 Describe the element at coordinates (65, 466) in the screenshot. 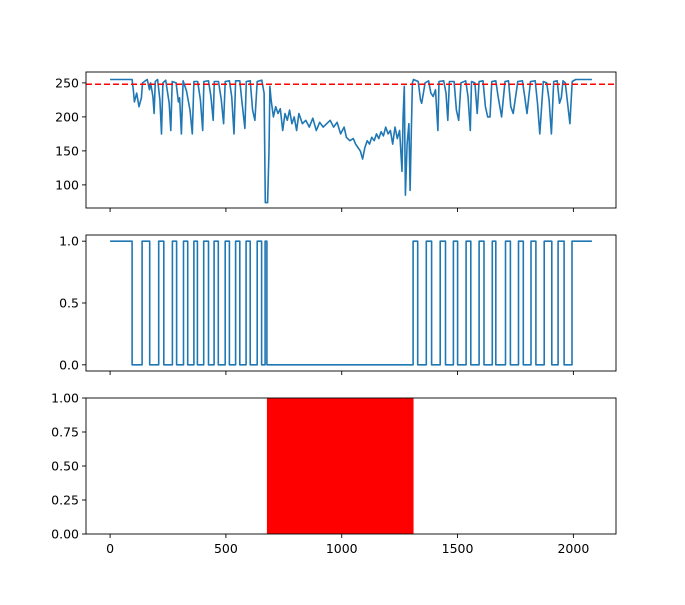

I see `y-tick-label: 0.50` at that location.